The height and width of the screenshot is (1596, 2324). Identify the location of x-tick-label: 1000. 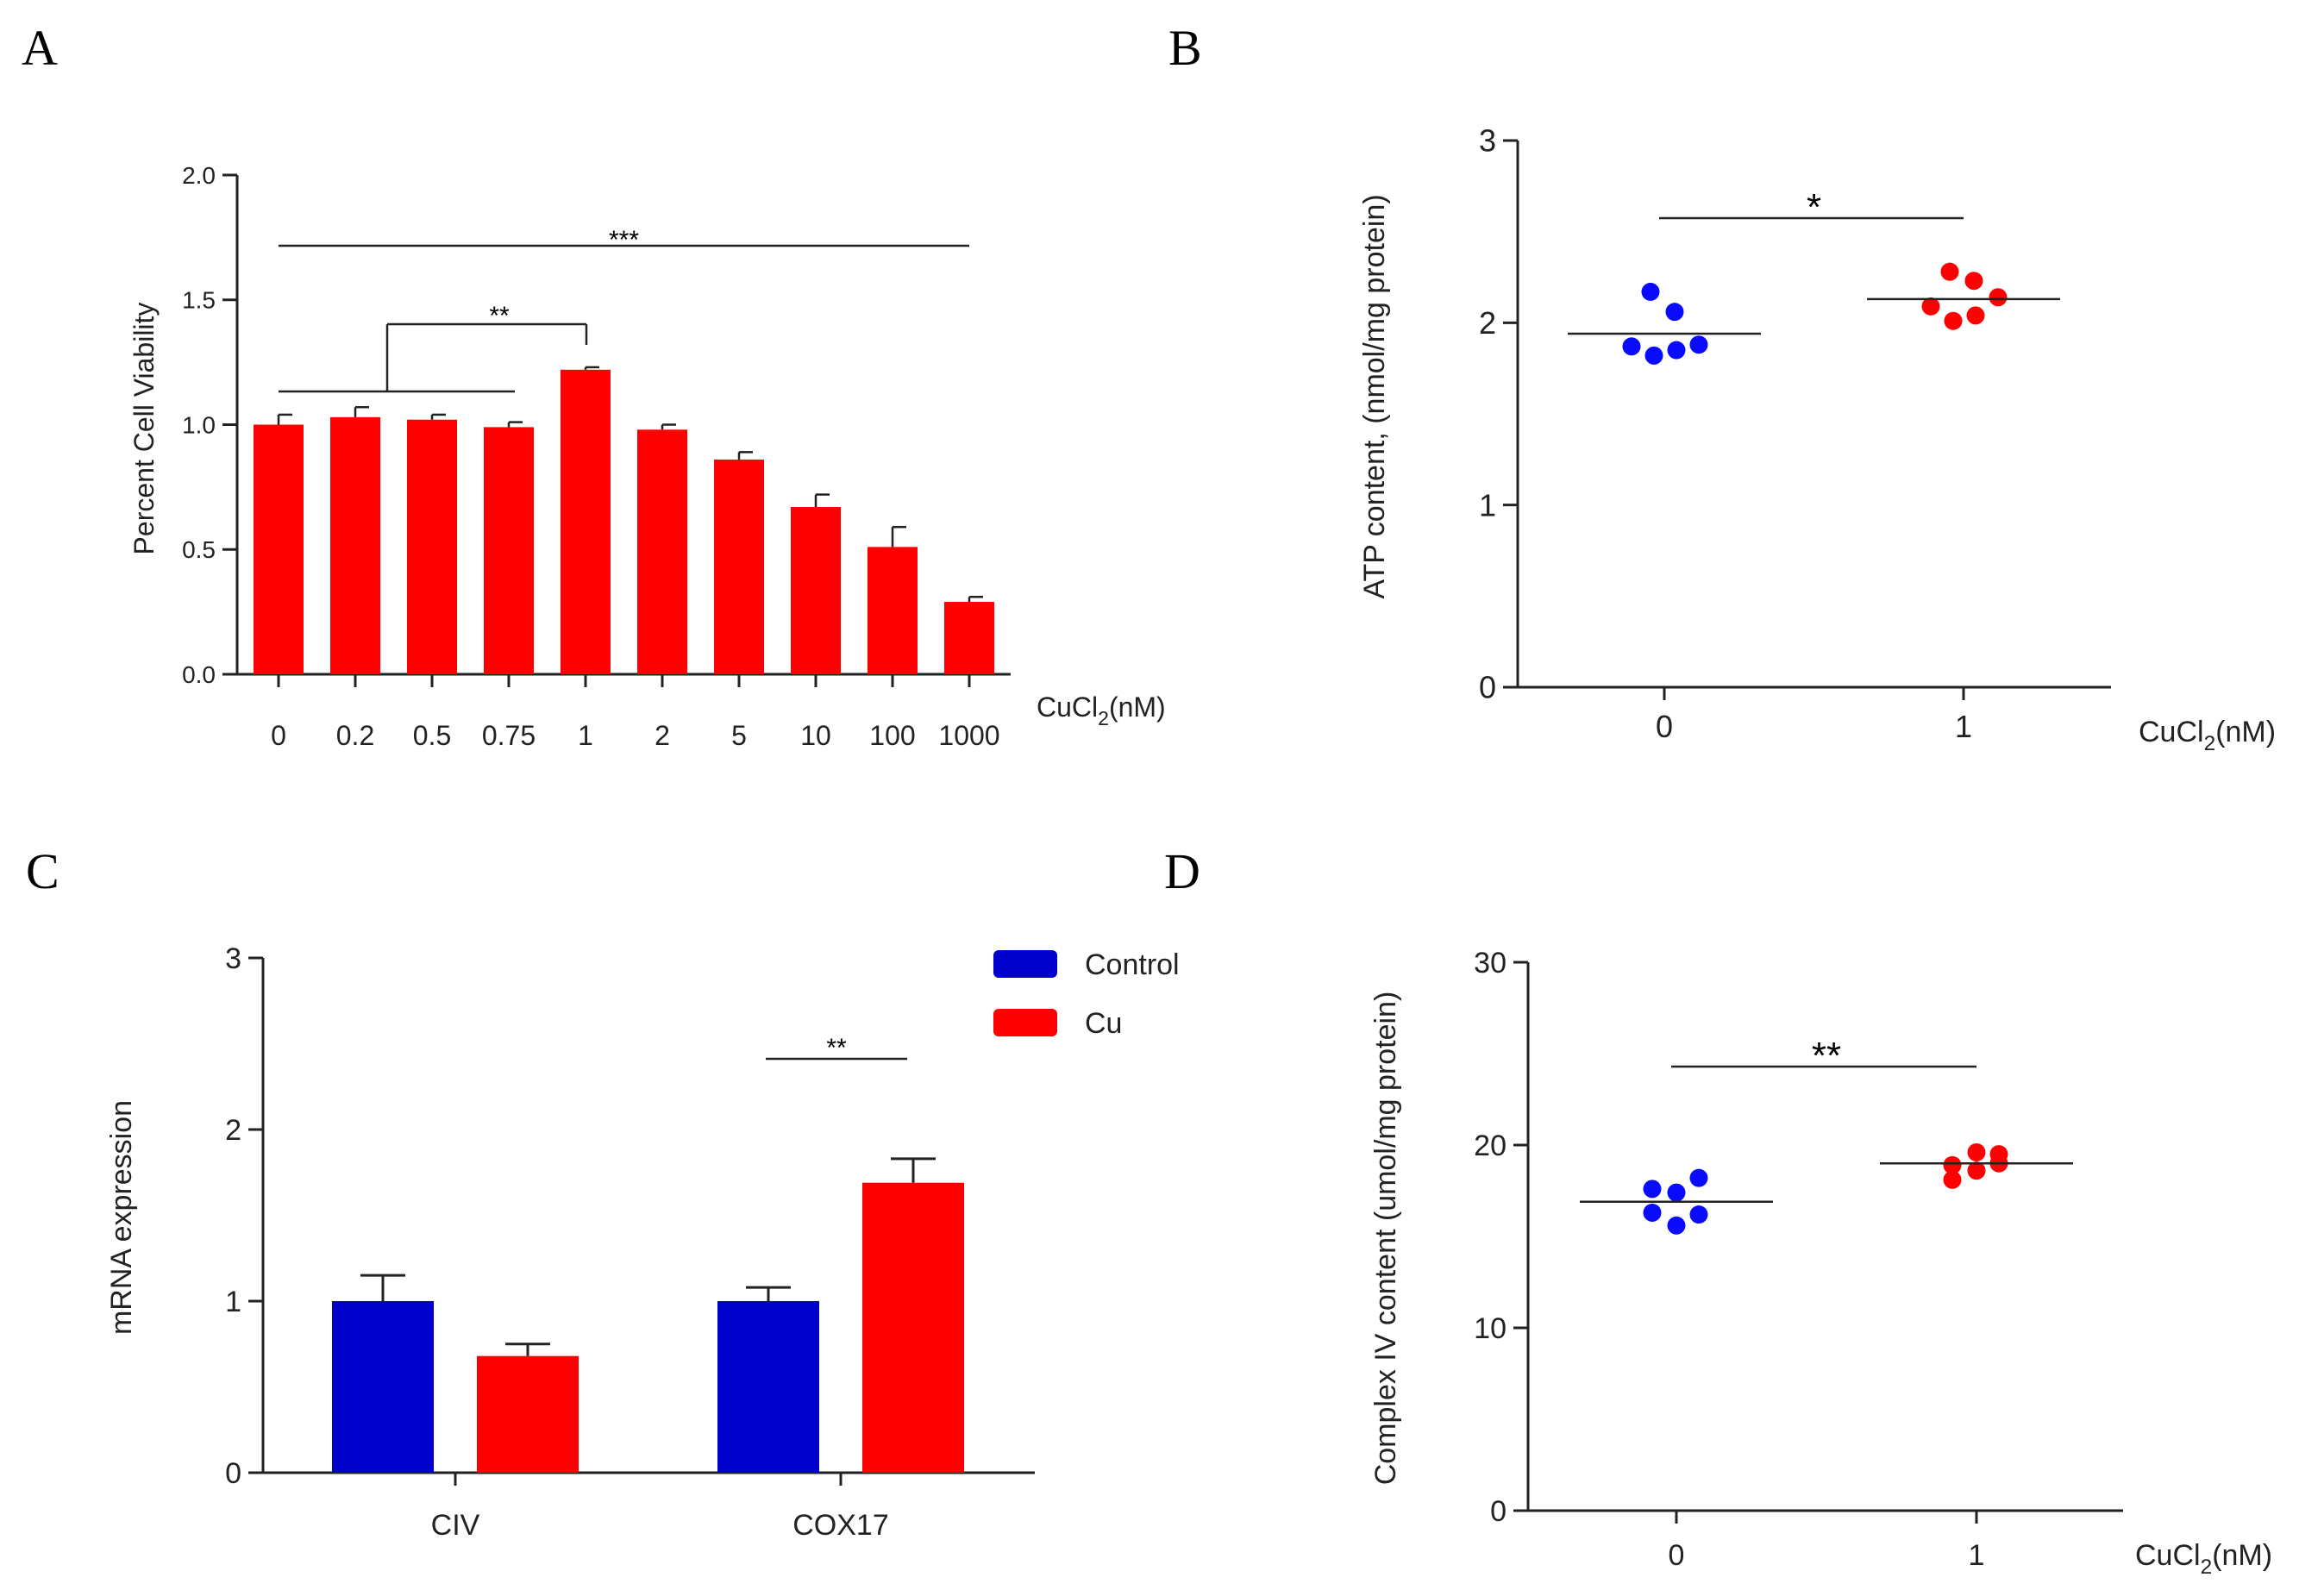
(968, 735).